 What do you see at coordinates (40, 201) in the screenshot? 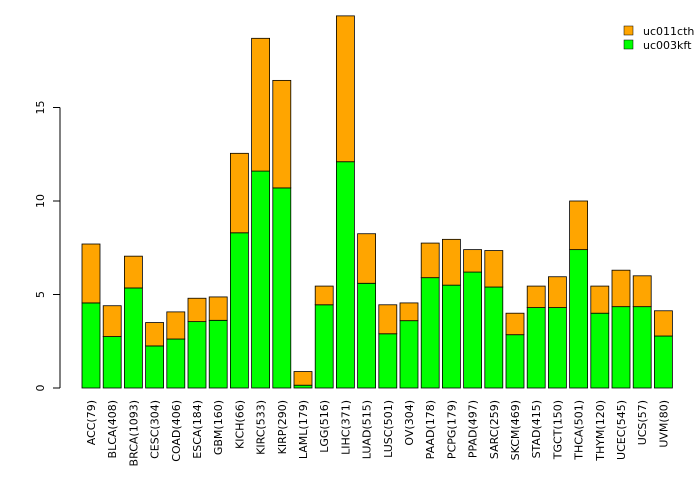
I see `y-tick-label: 10` at bounding box center [40, 201].